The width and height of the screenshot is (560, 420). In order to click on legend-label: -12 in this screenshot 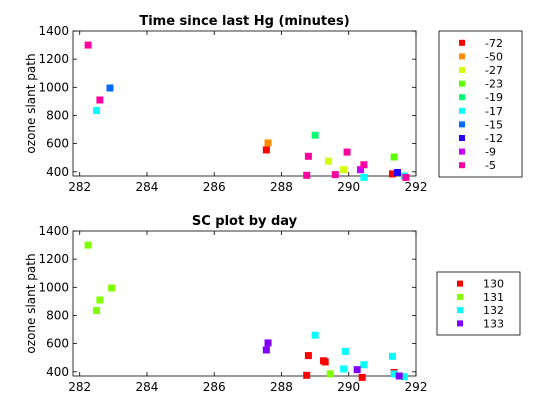, I will do `click(494, 138)`.